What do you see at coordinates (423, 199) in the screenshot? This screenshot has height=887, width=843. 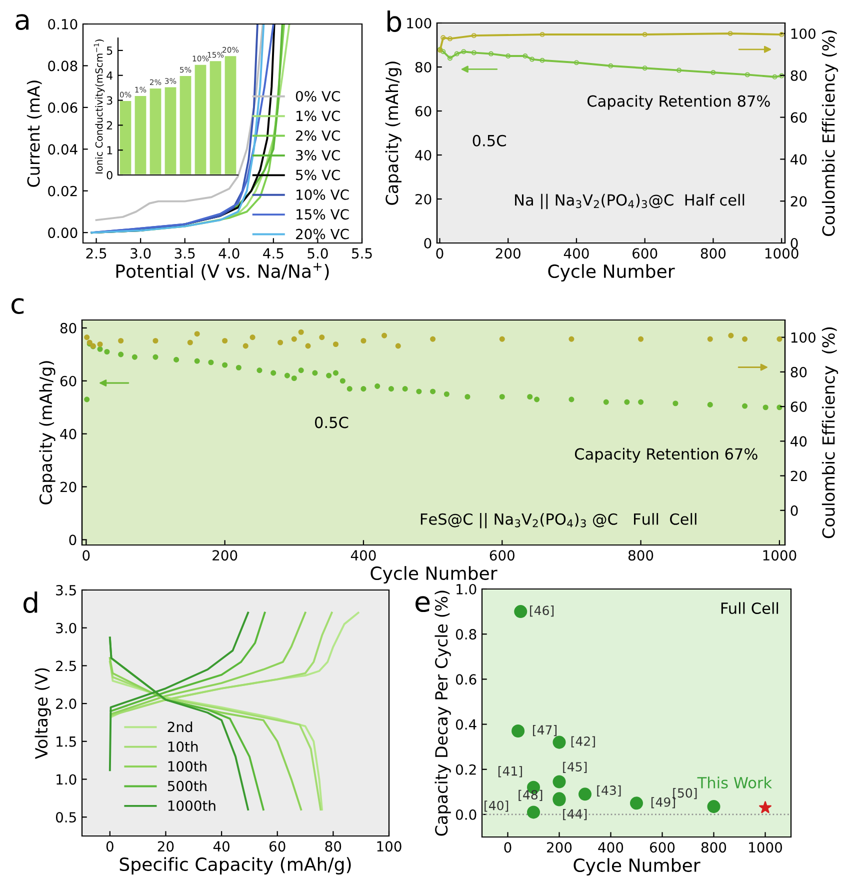 I see `y-tick-label: 20` at bounding box center [423, 199].